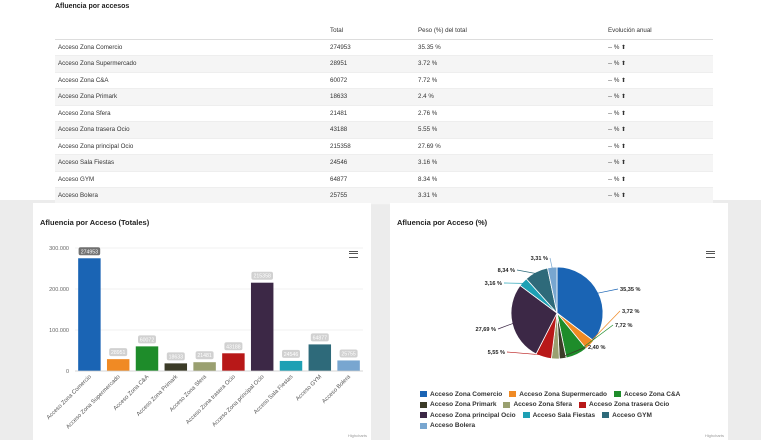  Describe the element at coordinates (191, 113) in the screenshot. I see `row-name: Acceso Zona Sfera` at that location.